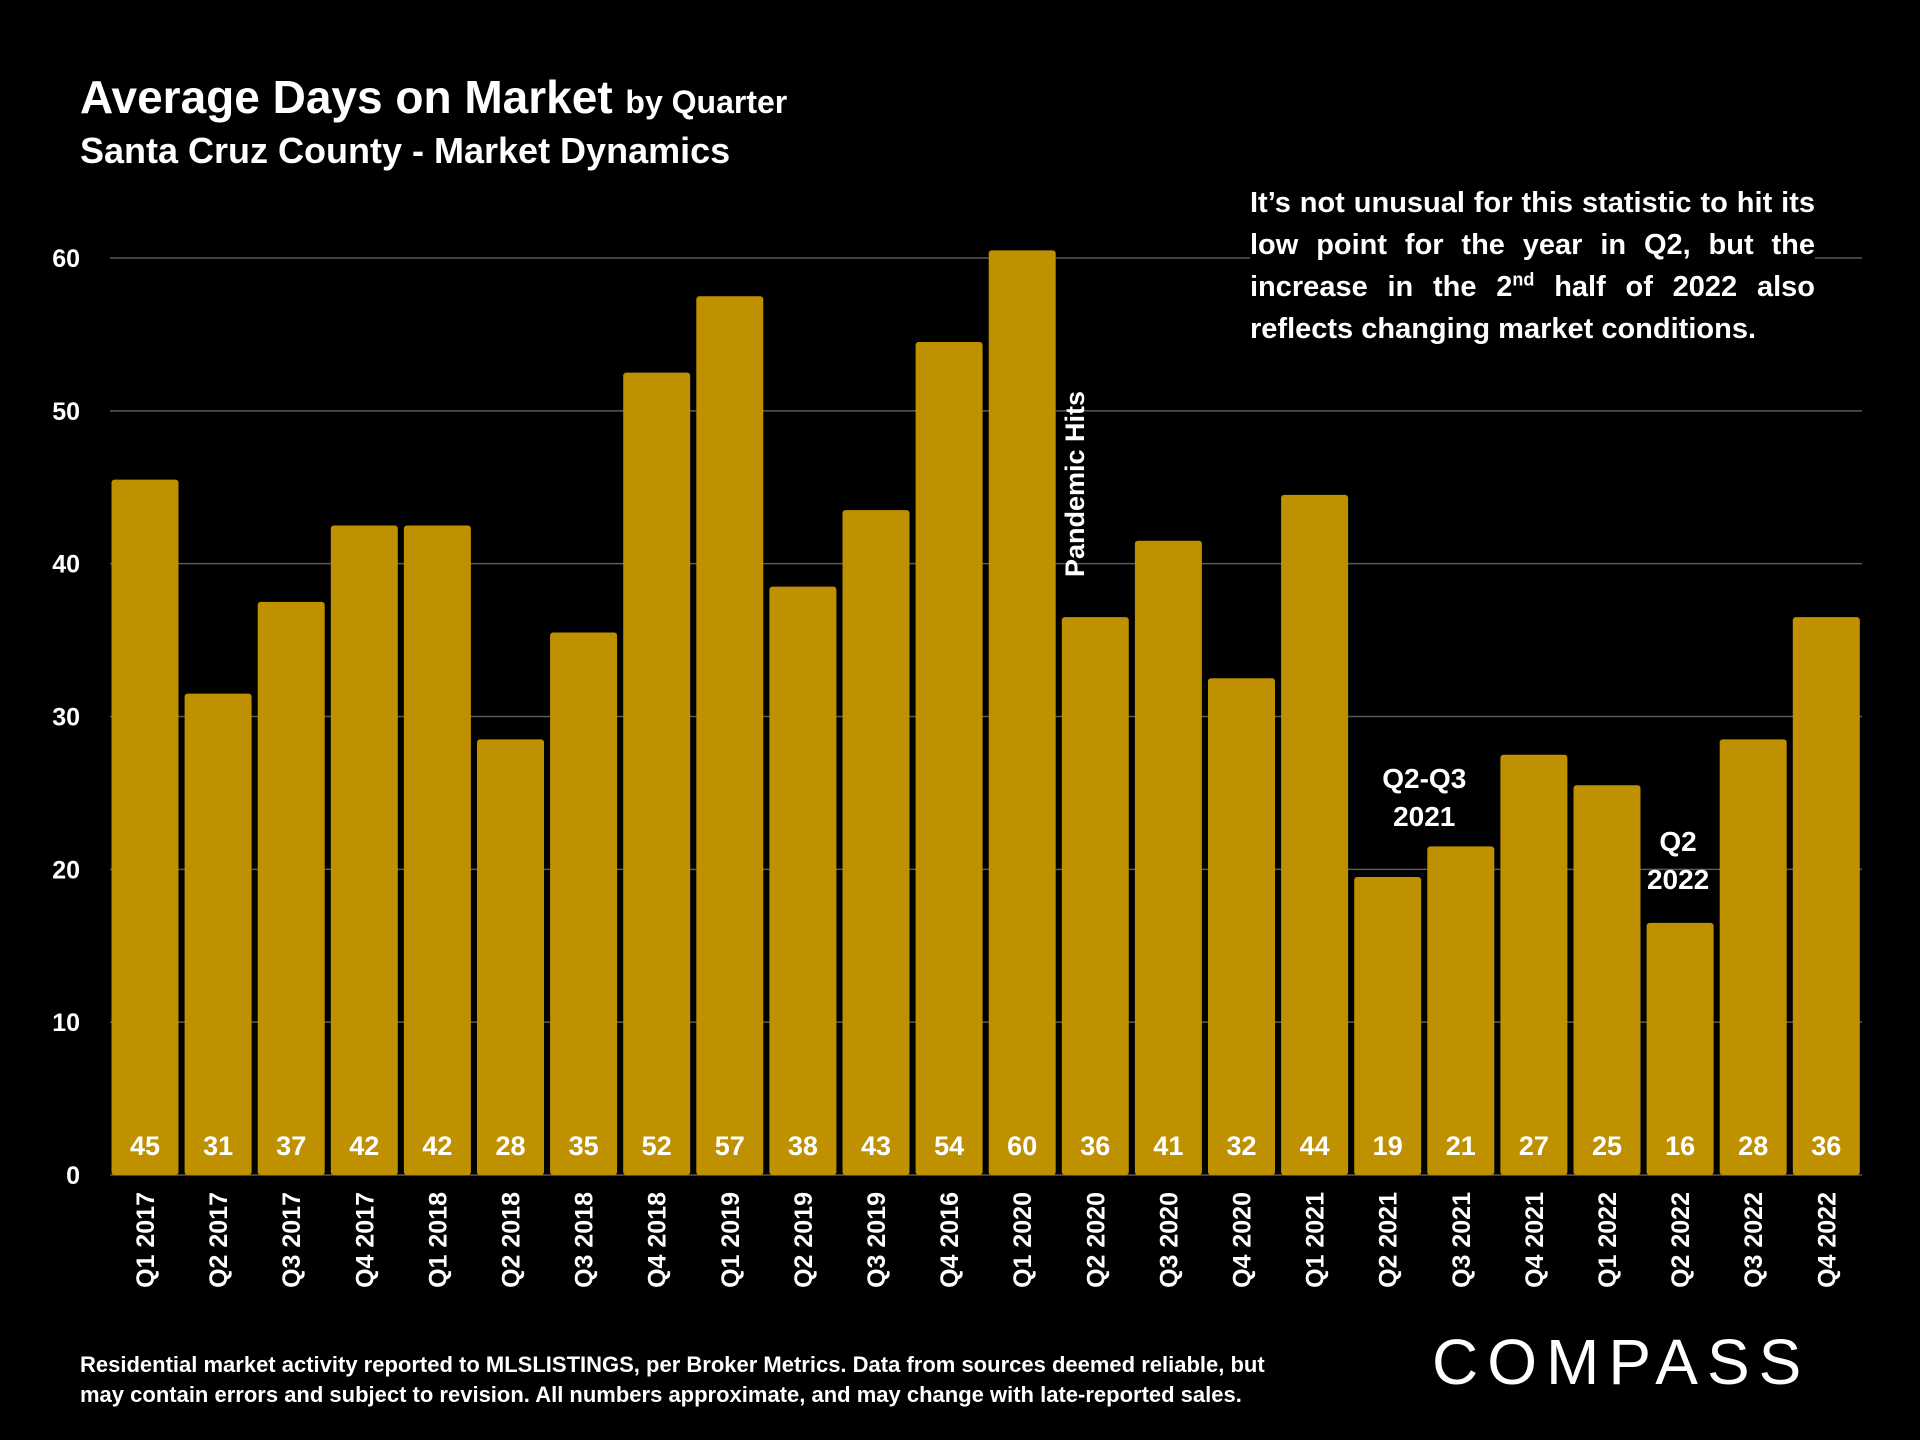 The width and height of the screenshot is (1920, 1440). What do you see at coordinates (804, 1240) in the screenshot?
I see `x-tick-label: Q2 2019` at bounding box center [804, 1240].